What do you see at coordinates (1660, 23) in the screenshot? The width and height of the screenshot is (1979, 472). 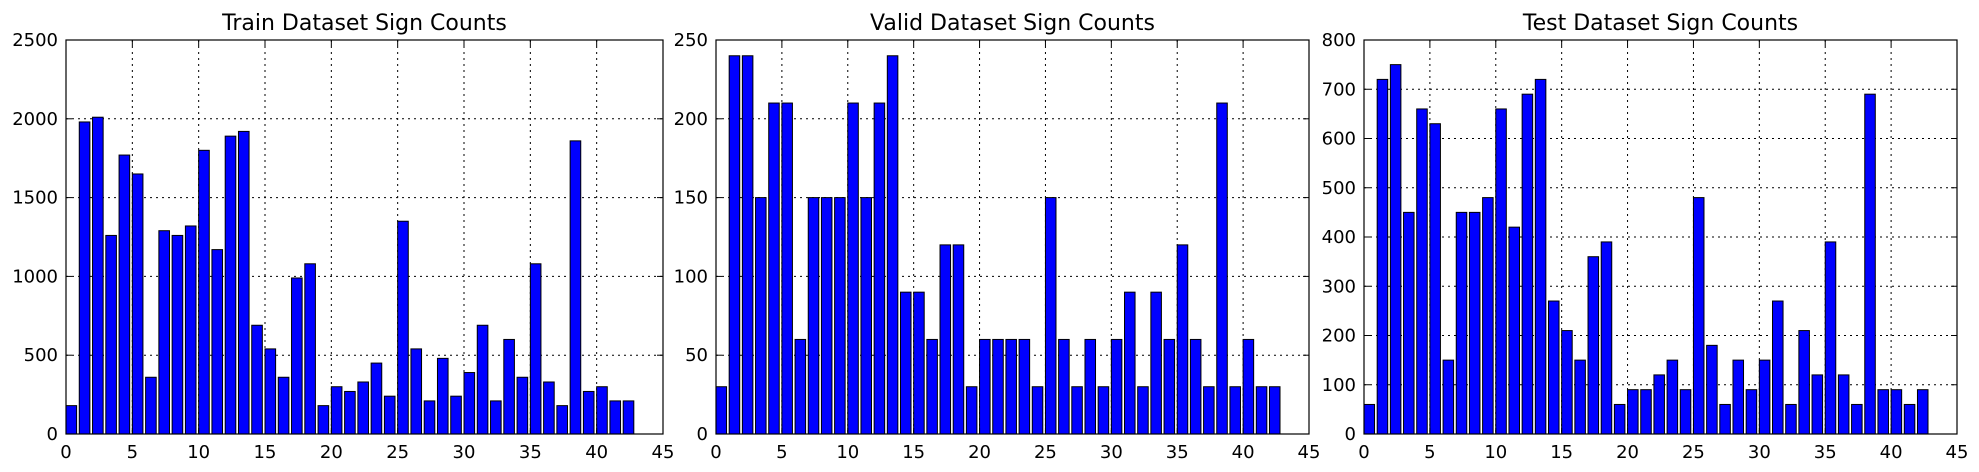 I see `test-chart-title: Test Dataset Sign Counts` at bounding box center [1660, 23].